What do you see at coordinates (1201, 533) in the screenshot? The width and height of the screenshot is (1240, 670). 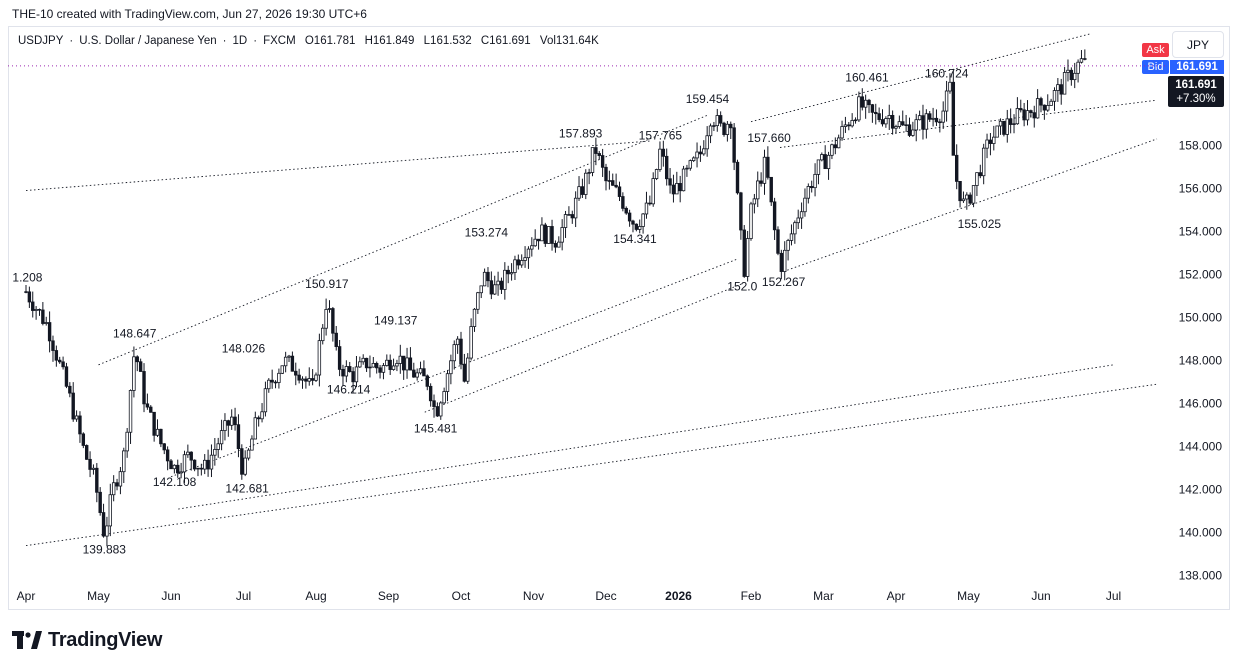 I see `y-tick-label: 140.000` at bounding box center [1201, 533].